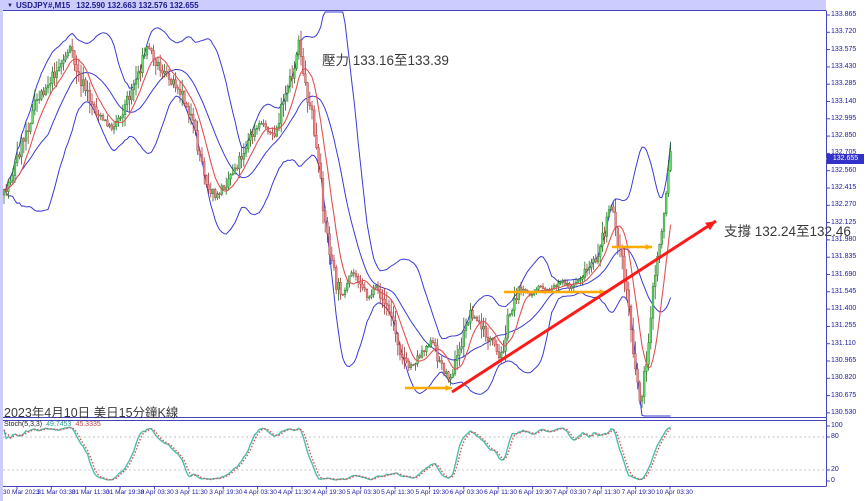  Describe the element at coordinates (21, 492) in the screenshot. I see `time-tick-label: 30 Mar 2023` at that location.